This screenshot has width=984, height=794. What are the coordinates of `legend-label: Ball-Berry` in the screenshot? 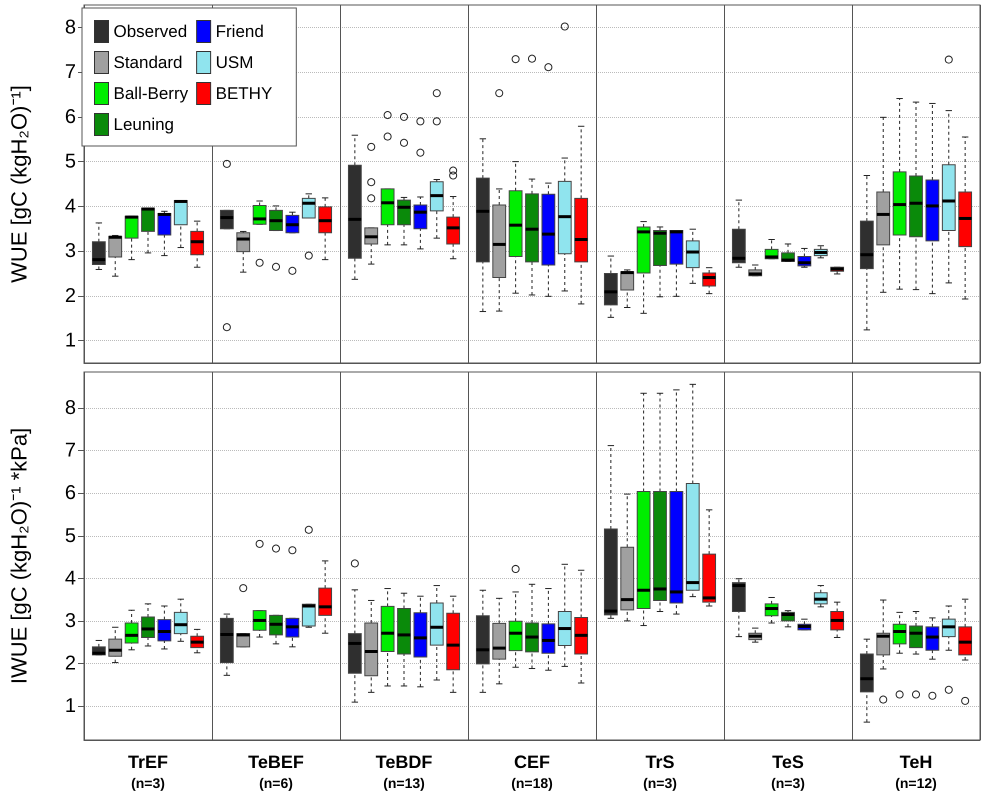 It's located at (151, 93).